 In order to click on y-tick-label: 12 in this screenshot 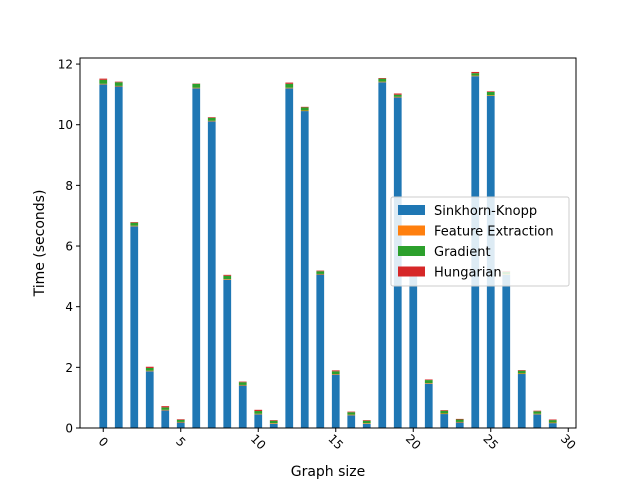, I will do `click(65, 65)`.